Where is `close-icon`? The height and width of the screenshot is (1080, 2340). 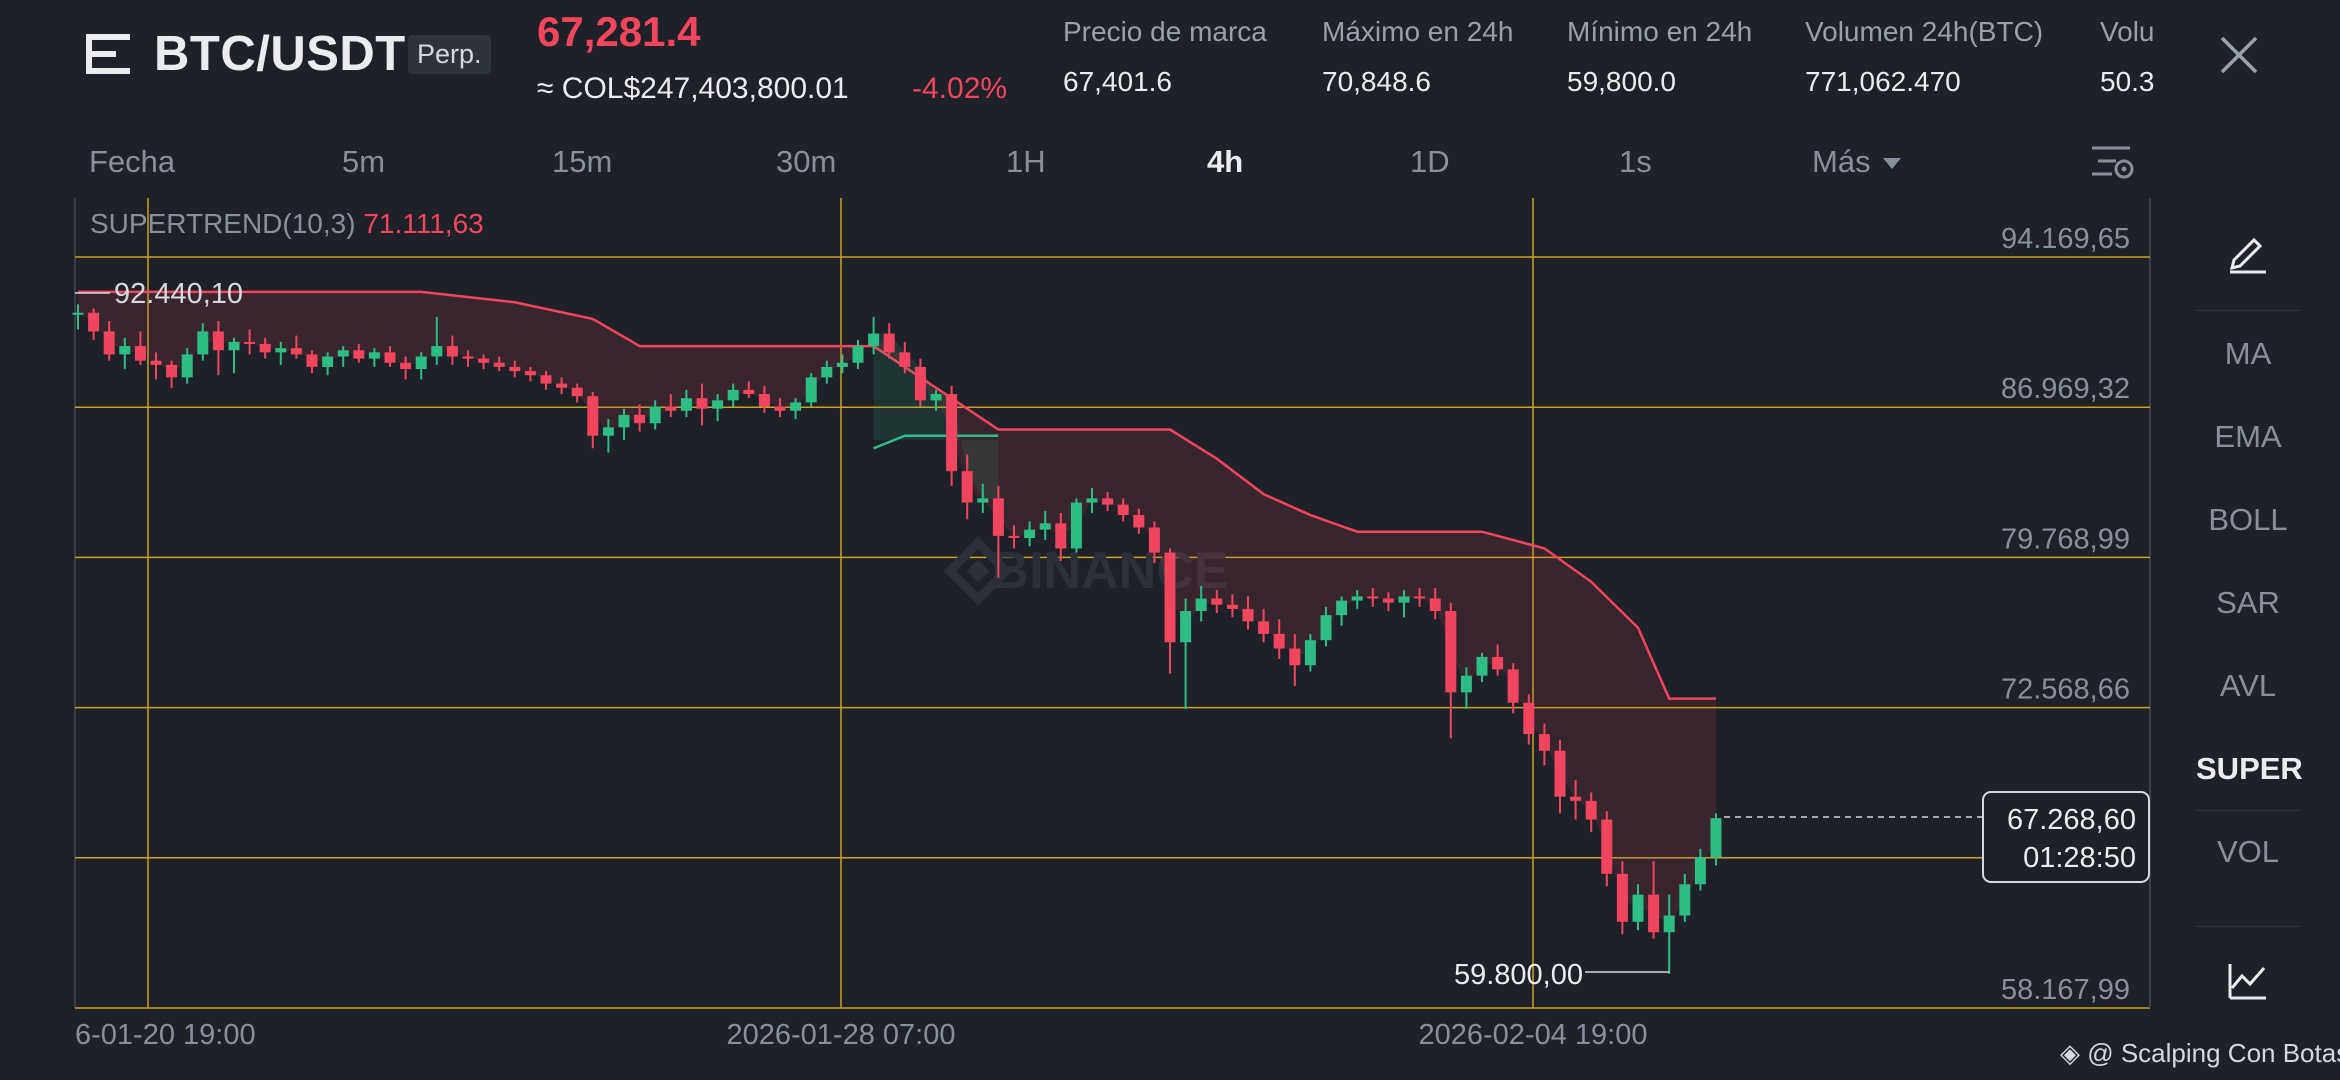 close-icon is located at coordinates (2239, 55).